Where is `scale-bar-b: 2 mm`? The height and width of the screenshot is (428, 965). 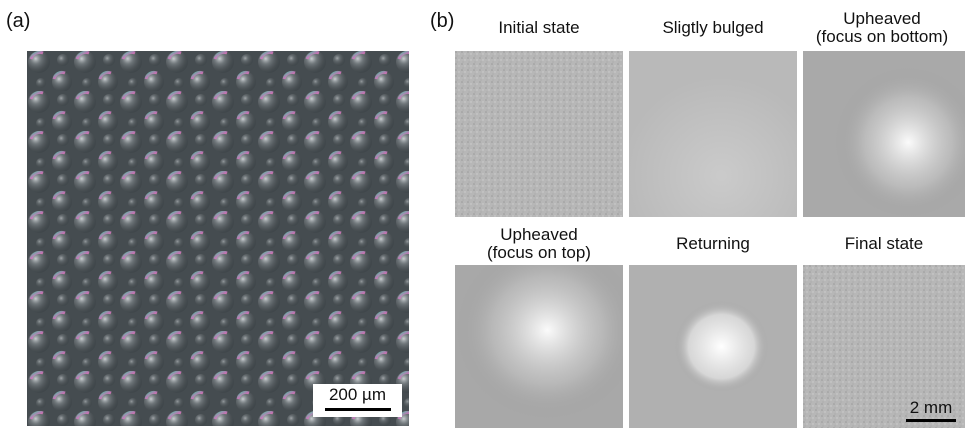 scale-bar-b: 2 mm is located at coordinates (931, 412).